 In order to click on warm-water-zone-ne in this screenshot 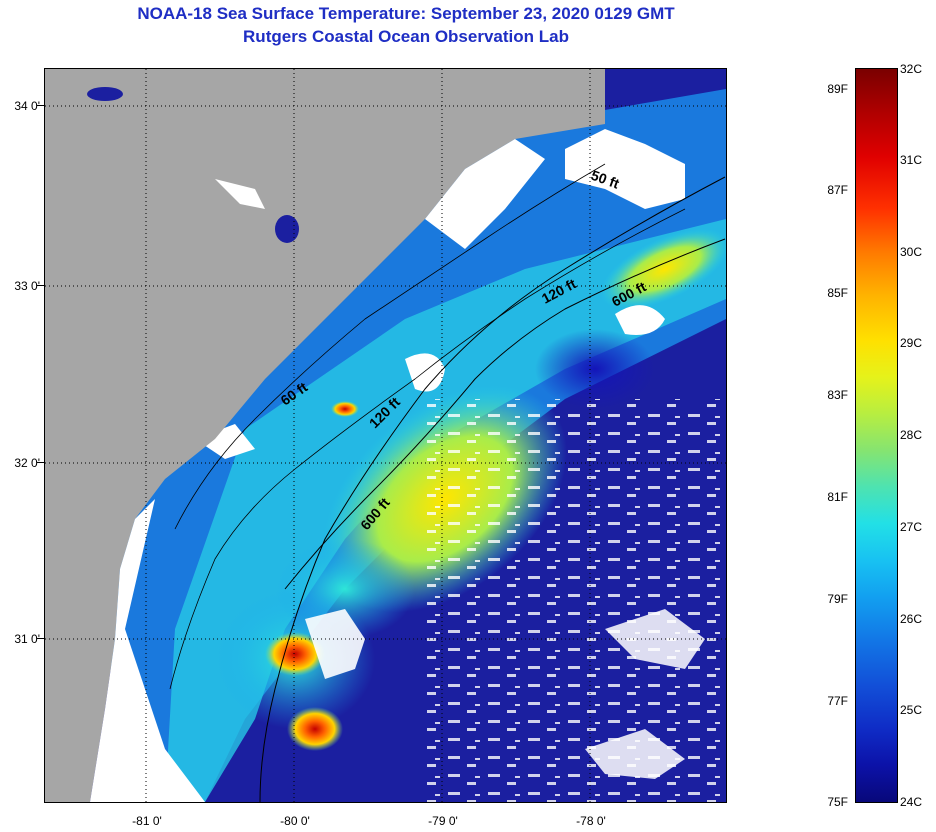, I will do `click(663, 269)`.